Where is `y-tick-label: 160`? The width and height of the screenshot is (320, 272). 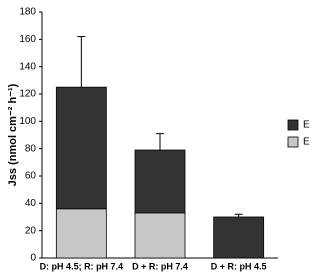 y-tick-label: 160 is located at coordinates (27, 39).